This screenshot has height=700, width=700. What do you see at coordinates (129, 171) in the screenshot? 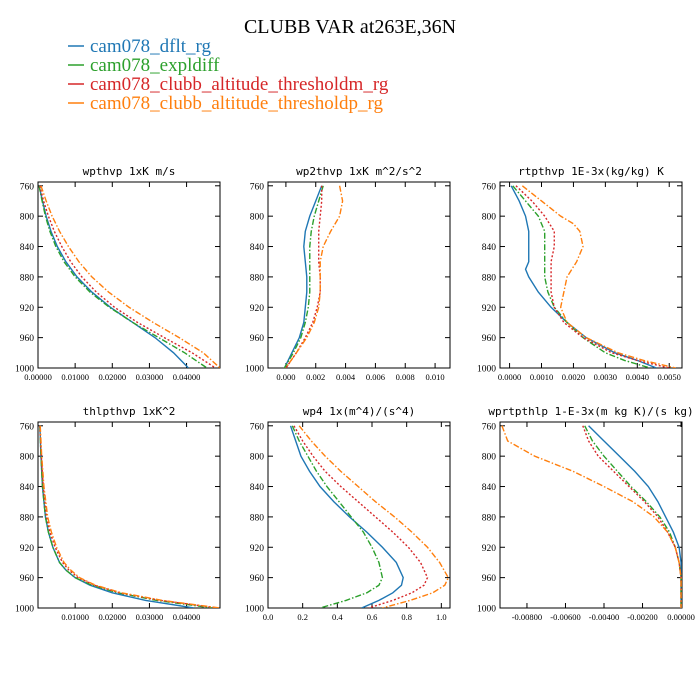
I see `panel-title-0: wpthvp 1xK m/s` at bounding box center [129, 171].